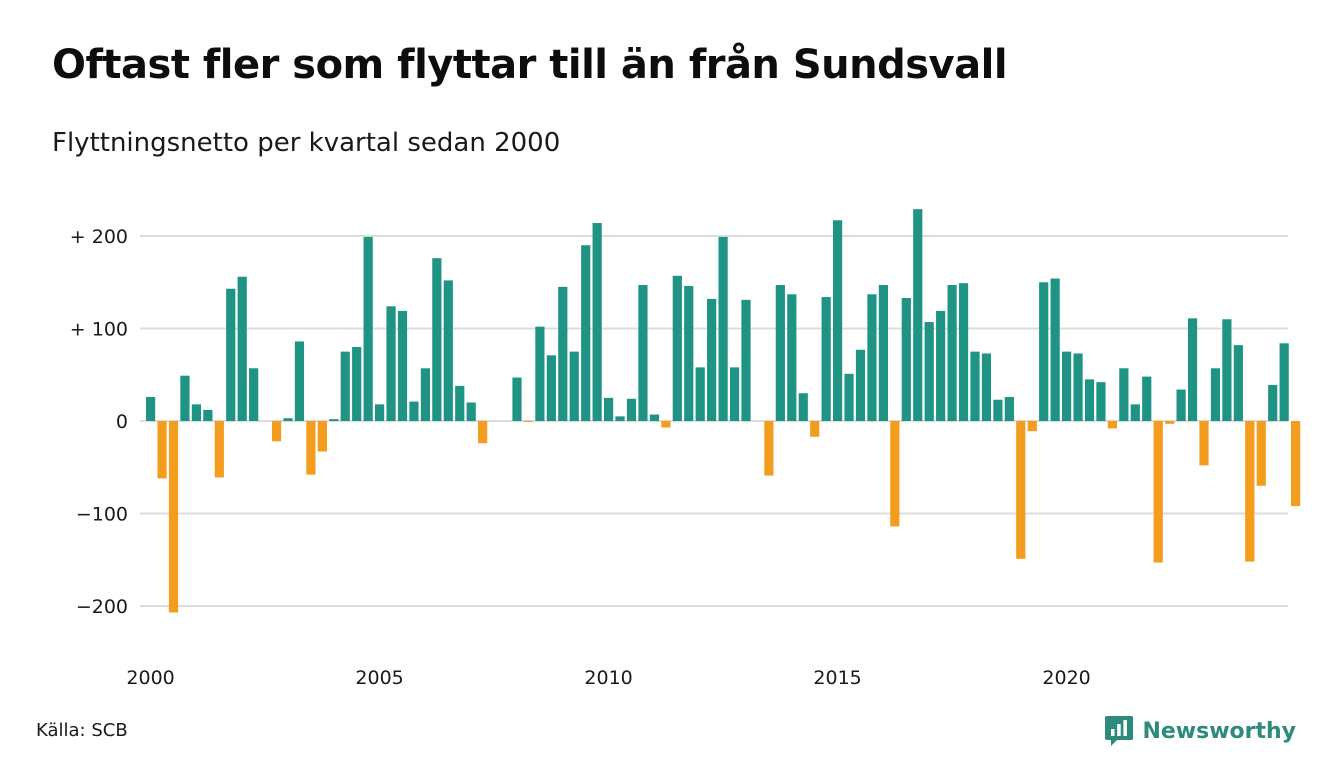 Image resolution: width=1340 pixels, height=780 pixels. What do you see at coordinates (379, 678) in the screenshot?
I see `x-tick-label: 2005` at bounding box center [379, 678].